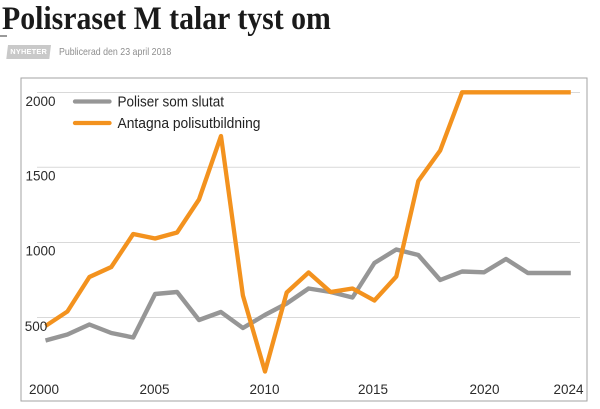 The height and width of the screenshot is (409, 600). What do you see at coordinates (41, 176) in the screenshot?
I see `svg-text: 1500` at bounding box center [41, 176].